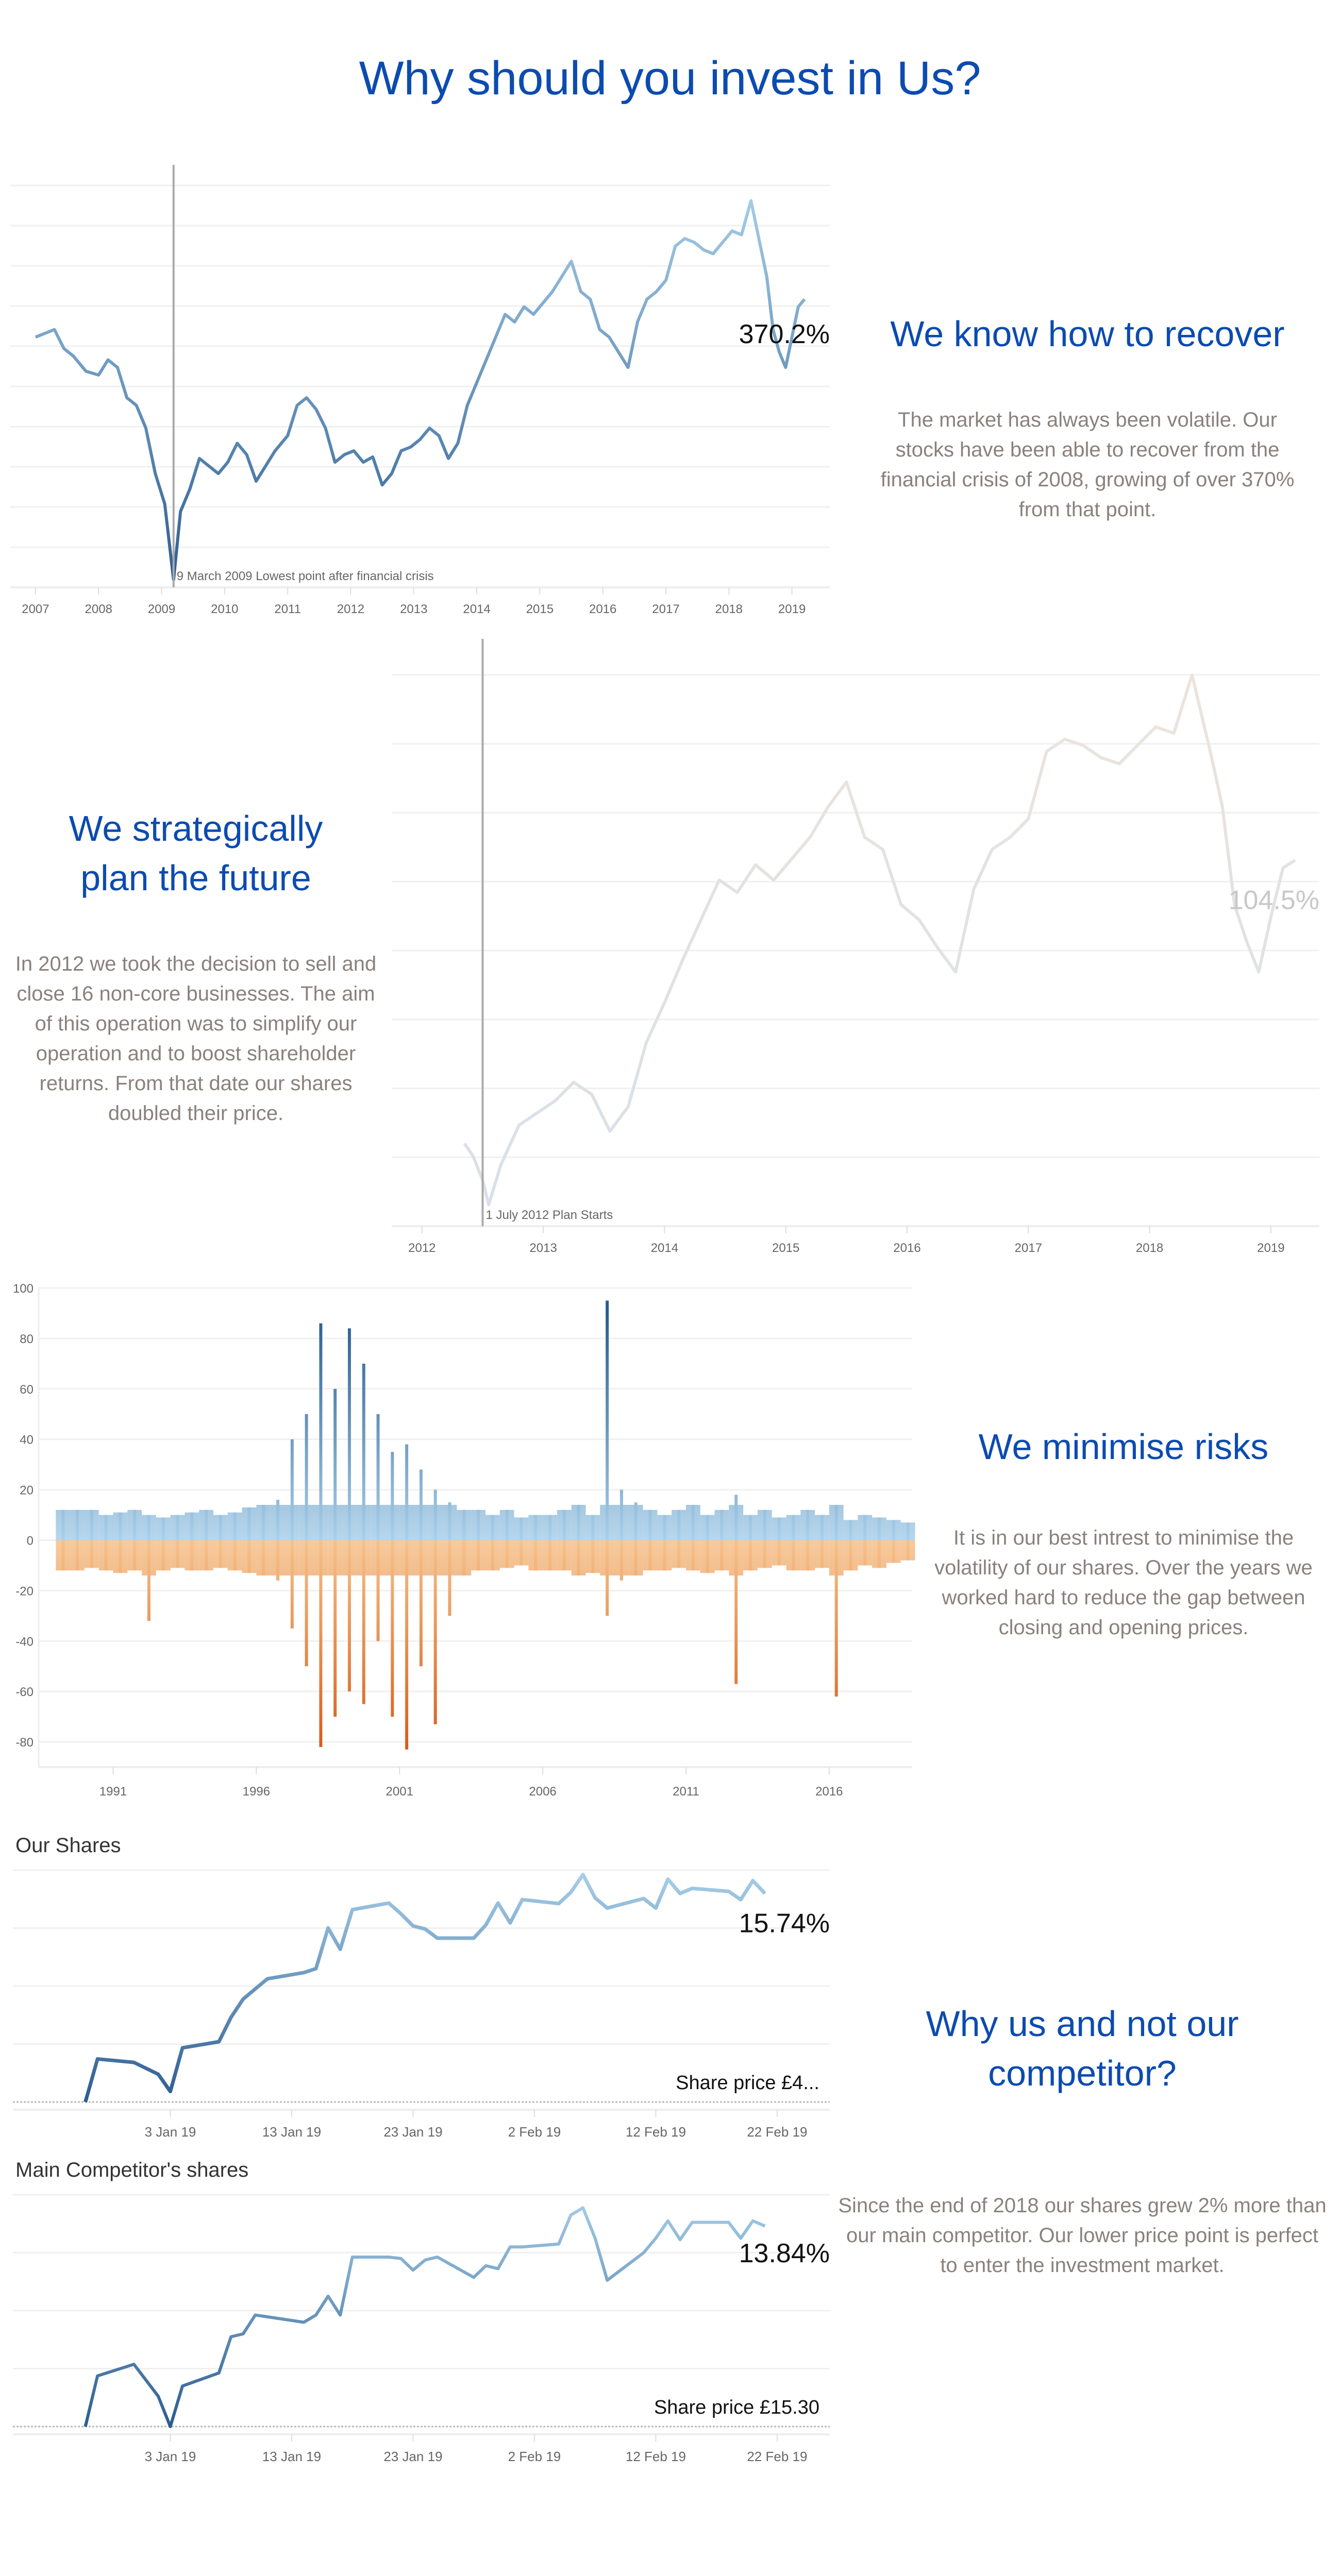 The height and width of the screenshot is (2576, 1340). What do you see at coordinates (784, 334) in the screenshot?
I see `end-label: 370.2%` at bounding box center [784, 334].